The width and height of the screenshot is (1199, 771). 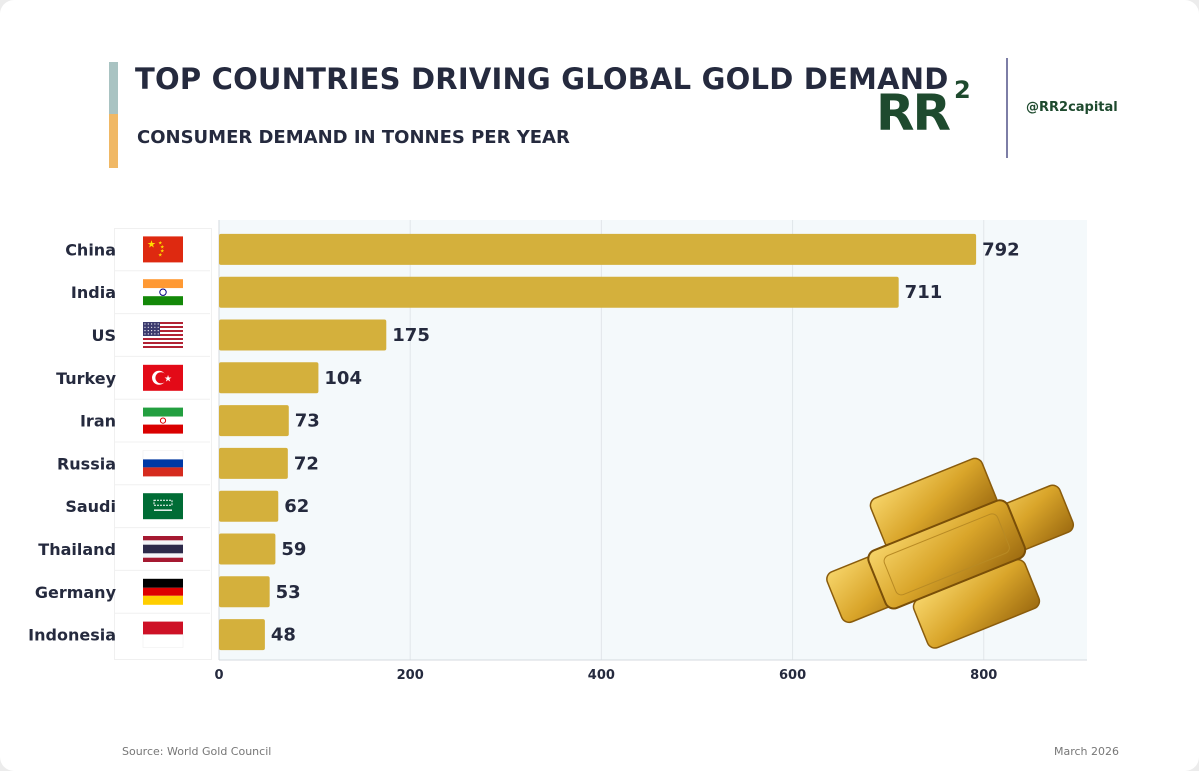 What do you see at coordinates (1001, 249) in the screenshot?
I see `value-label: 792` at bounding box center [1001, 249].